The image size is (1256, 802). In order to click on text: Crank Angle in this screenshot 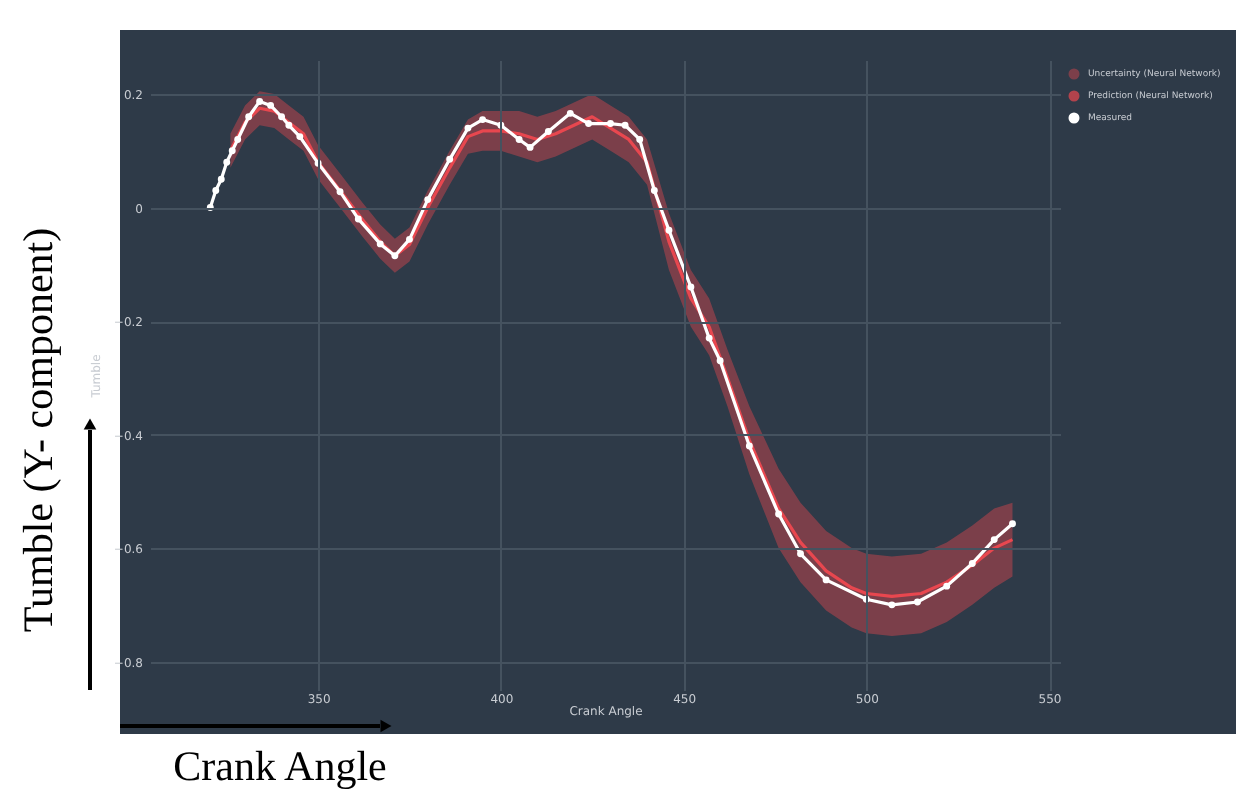, I will do `click(280, 766)`.